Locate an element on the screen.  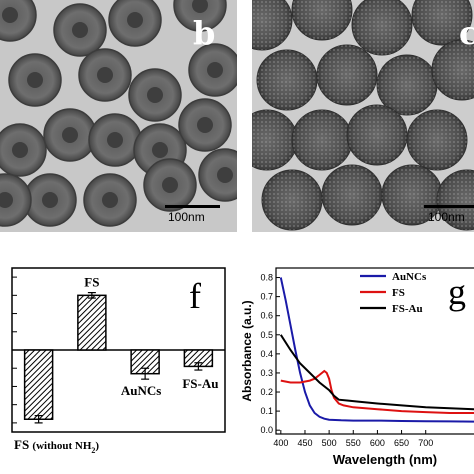
scale-bar-label-c: 100nm is located at coordinates (446, 217).